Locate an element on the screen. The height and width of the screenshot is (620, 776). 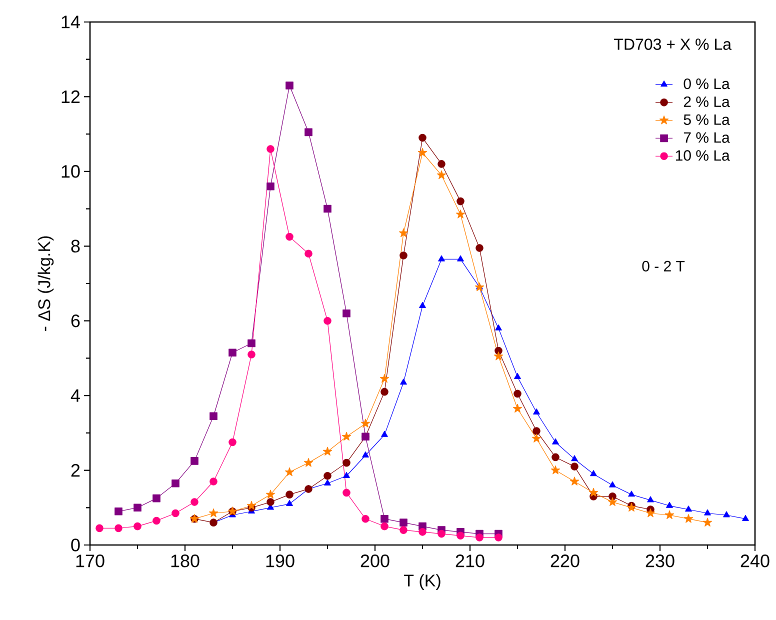
x-tick-label: 180 is located at coordinates (185, 561).